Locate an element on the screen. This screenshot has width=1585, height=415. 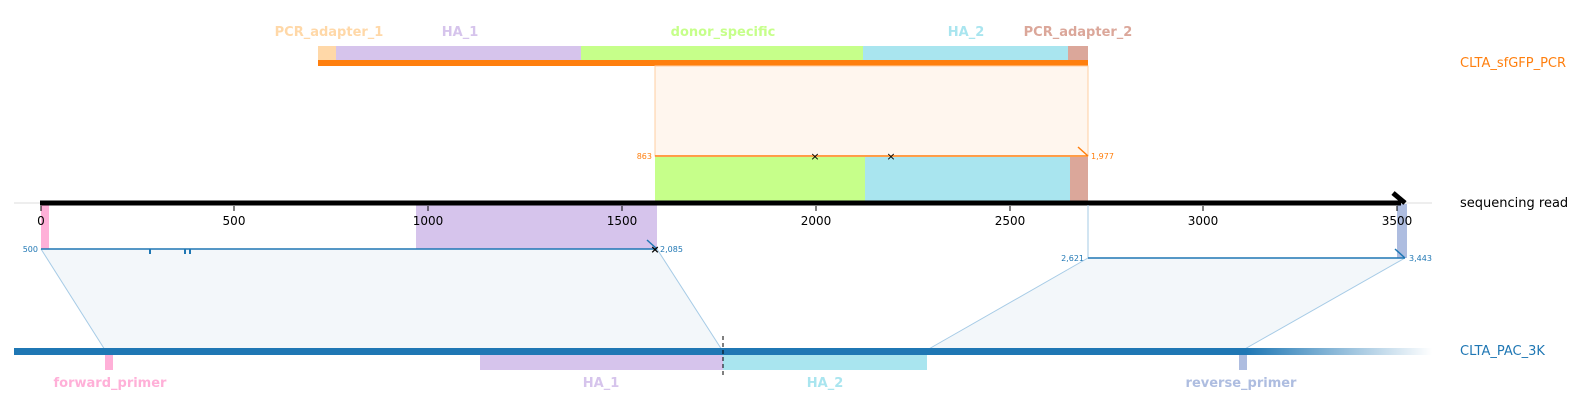
pcr-feature-block-donor-specific is located at coordinates (722, 54).